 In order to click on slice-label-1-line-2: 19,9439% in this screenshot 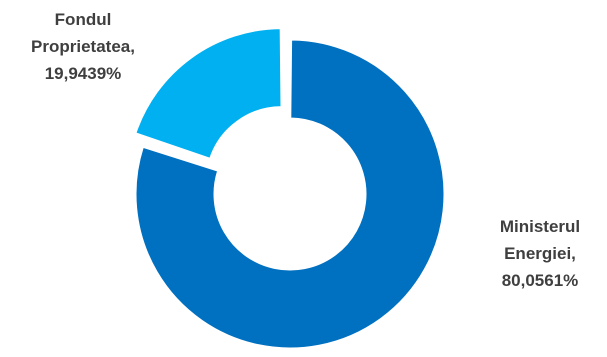, I will do `click(83, 73)`.